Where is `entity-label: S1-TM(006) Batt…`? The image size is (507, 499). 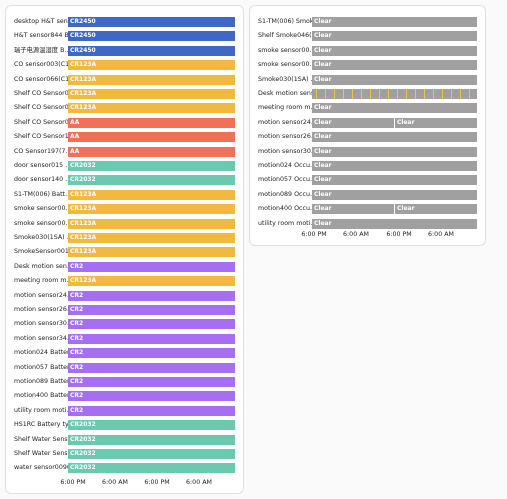 entity-label: S1-TM(006) Batt… is located at coordinates (42, 194).